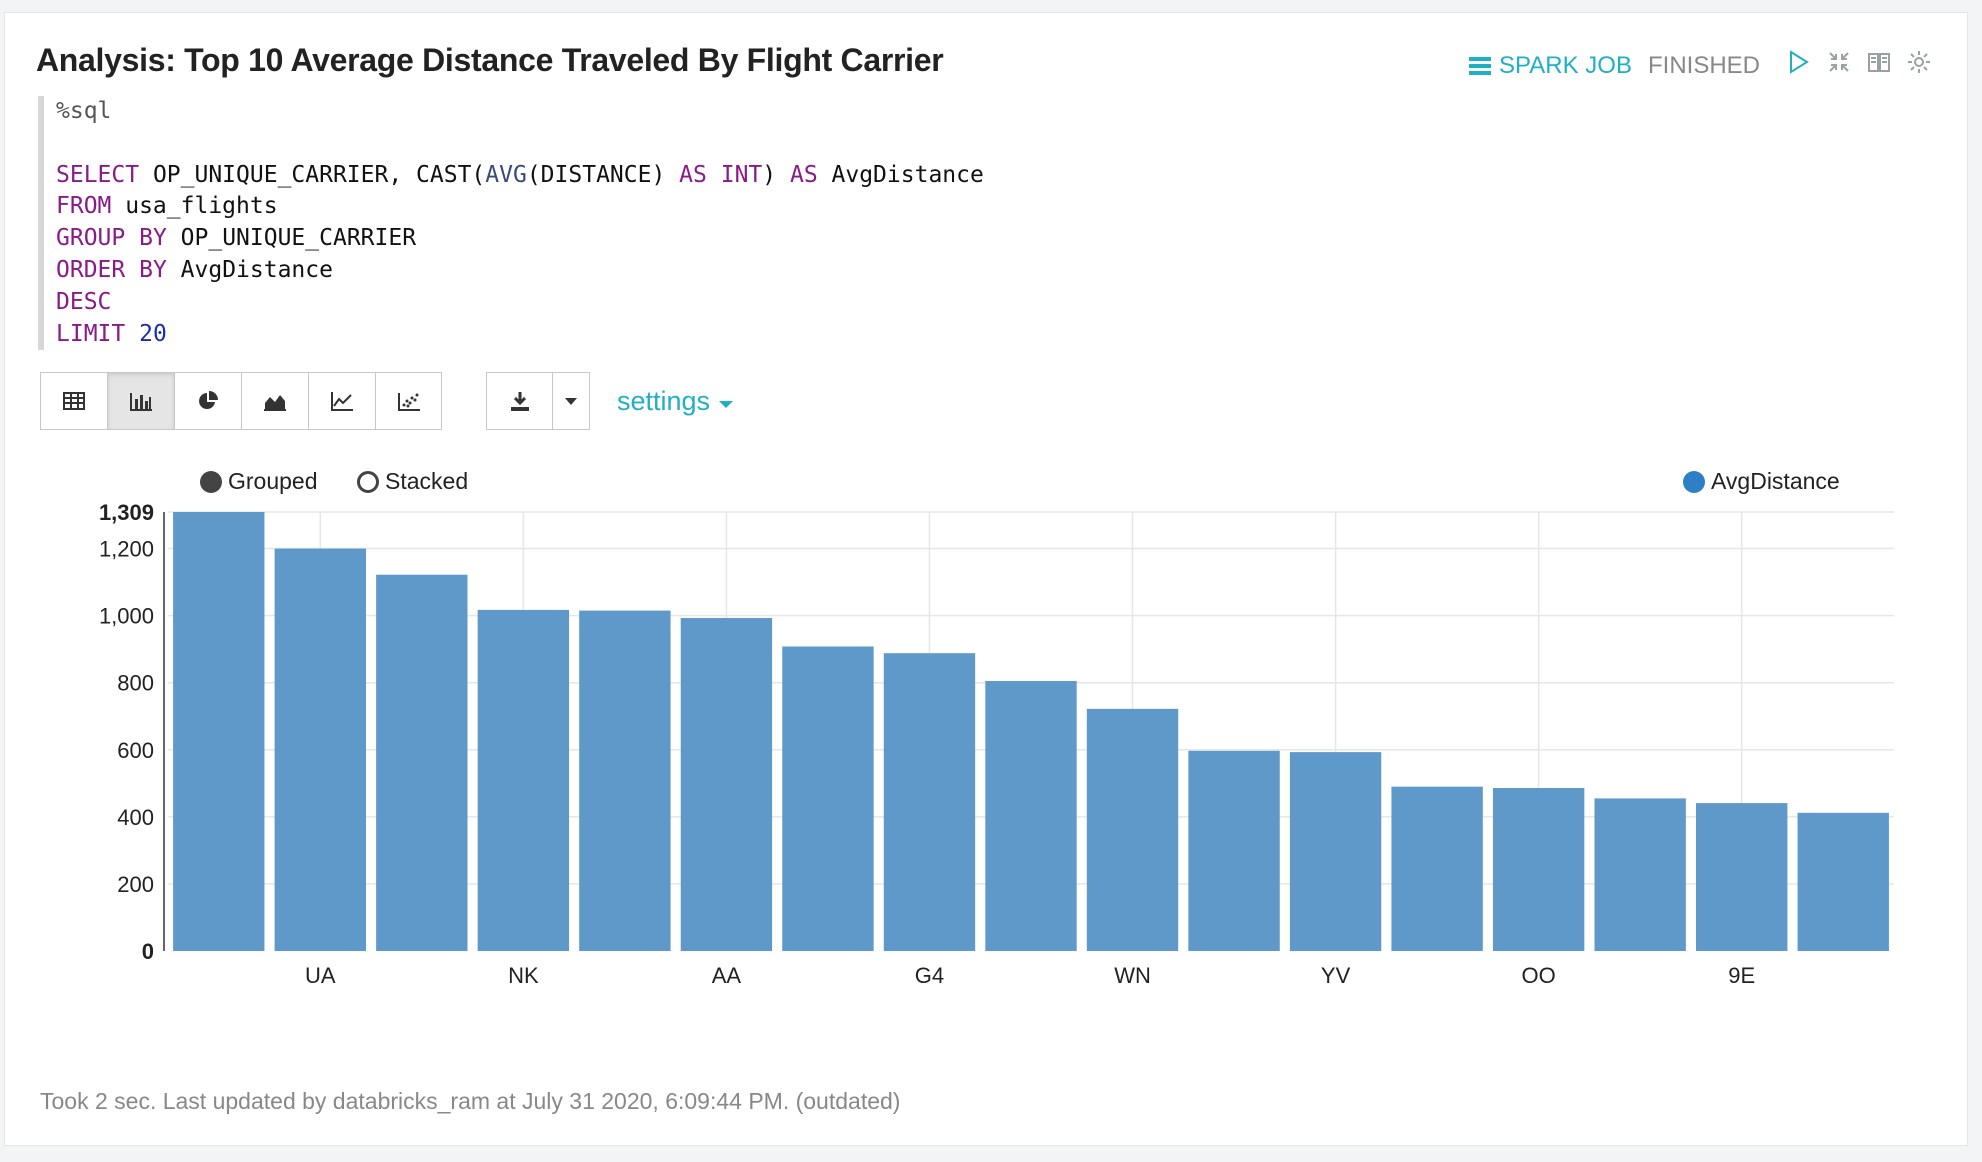  What do you see at coordinates (1879, 65) in the screenshot?
I see `book-icon` at bounding box center [1879, 65].